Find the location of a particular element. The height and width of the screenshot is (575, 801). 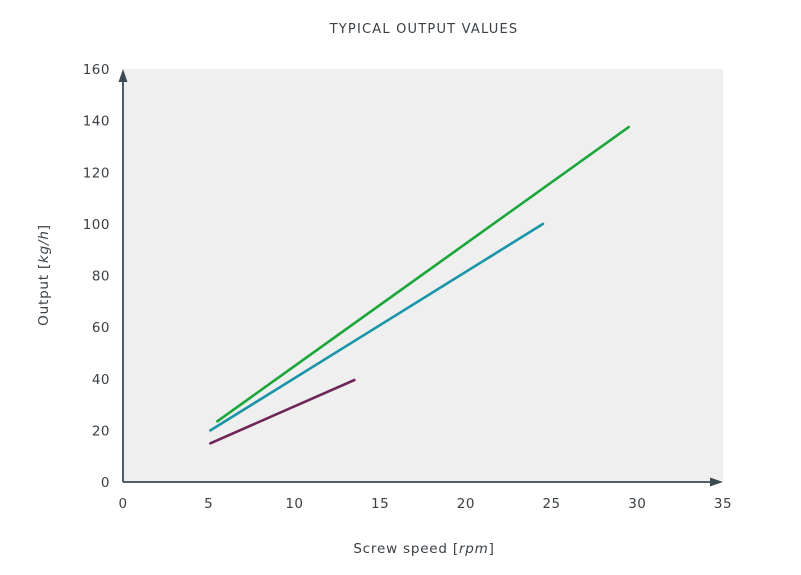

y-axis-title: Output [kg/h] is located at coordinates (44, 275).